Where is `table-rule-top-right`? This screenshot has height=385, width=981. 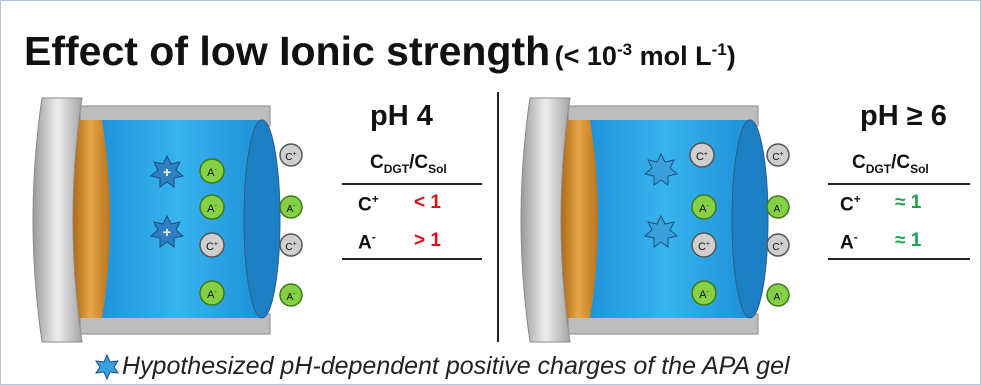 table-rule-top-right is located at coordinates (899, 184).